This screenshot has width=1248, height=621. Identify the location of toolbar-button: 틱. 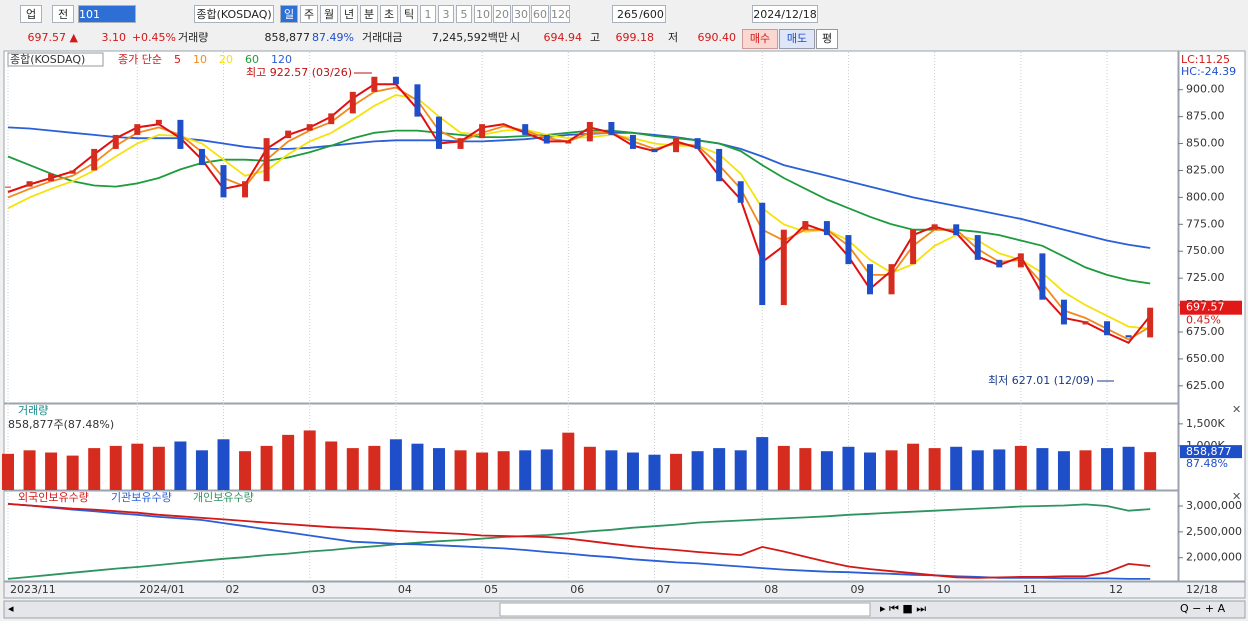
(409, 14).